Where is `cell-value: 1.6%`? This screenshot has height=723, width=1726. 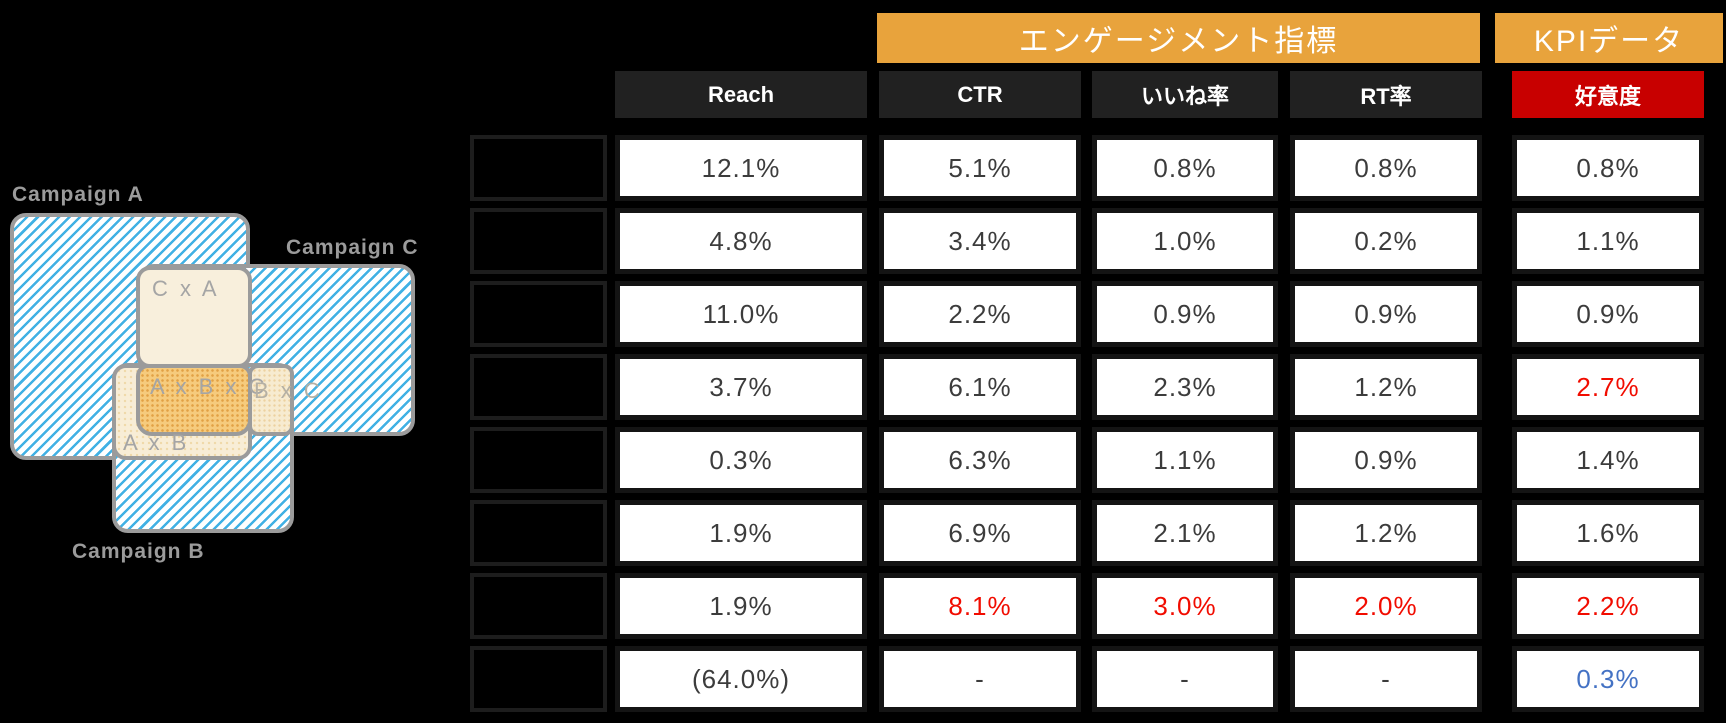
cell-value: 1.6% is located at coordinates (1608, 532).